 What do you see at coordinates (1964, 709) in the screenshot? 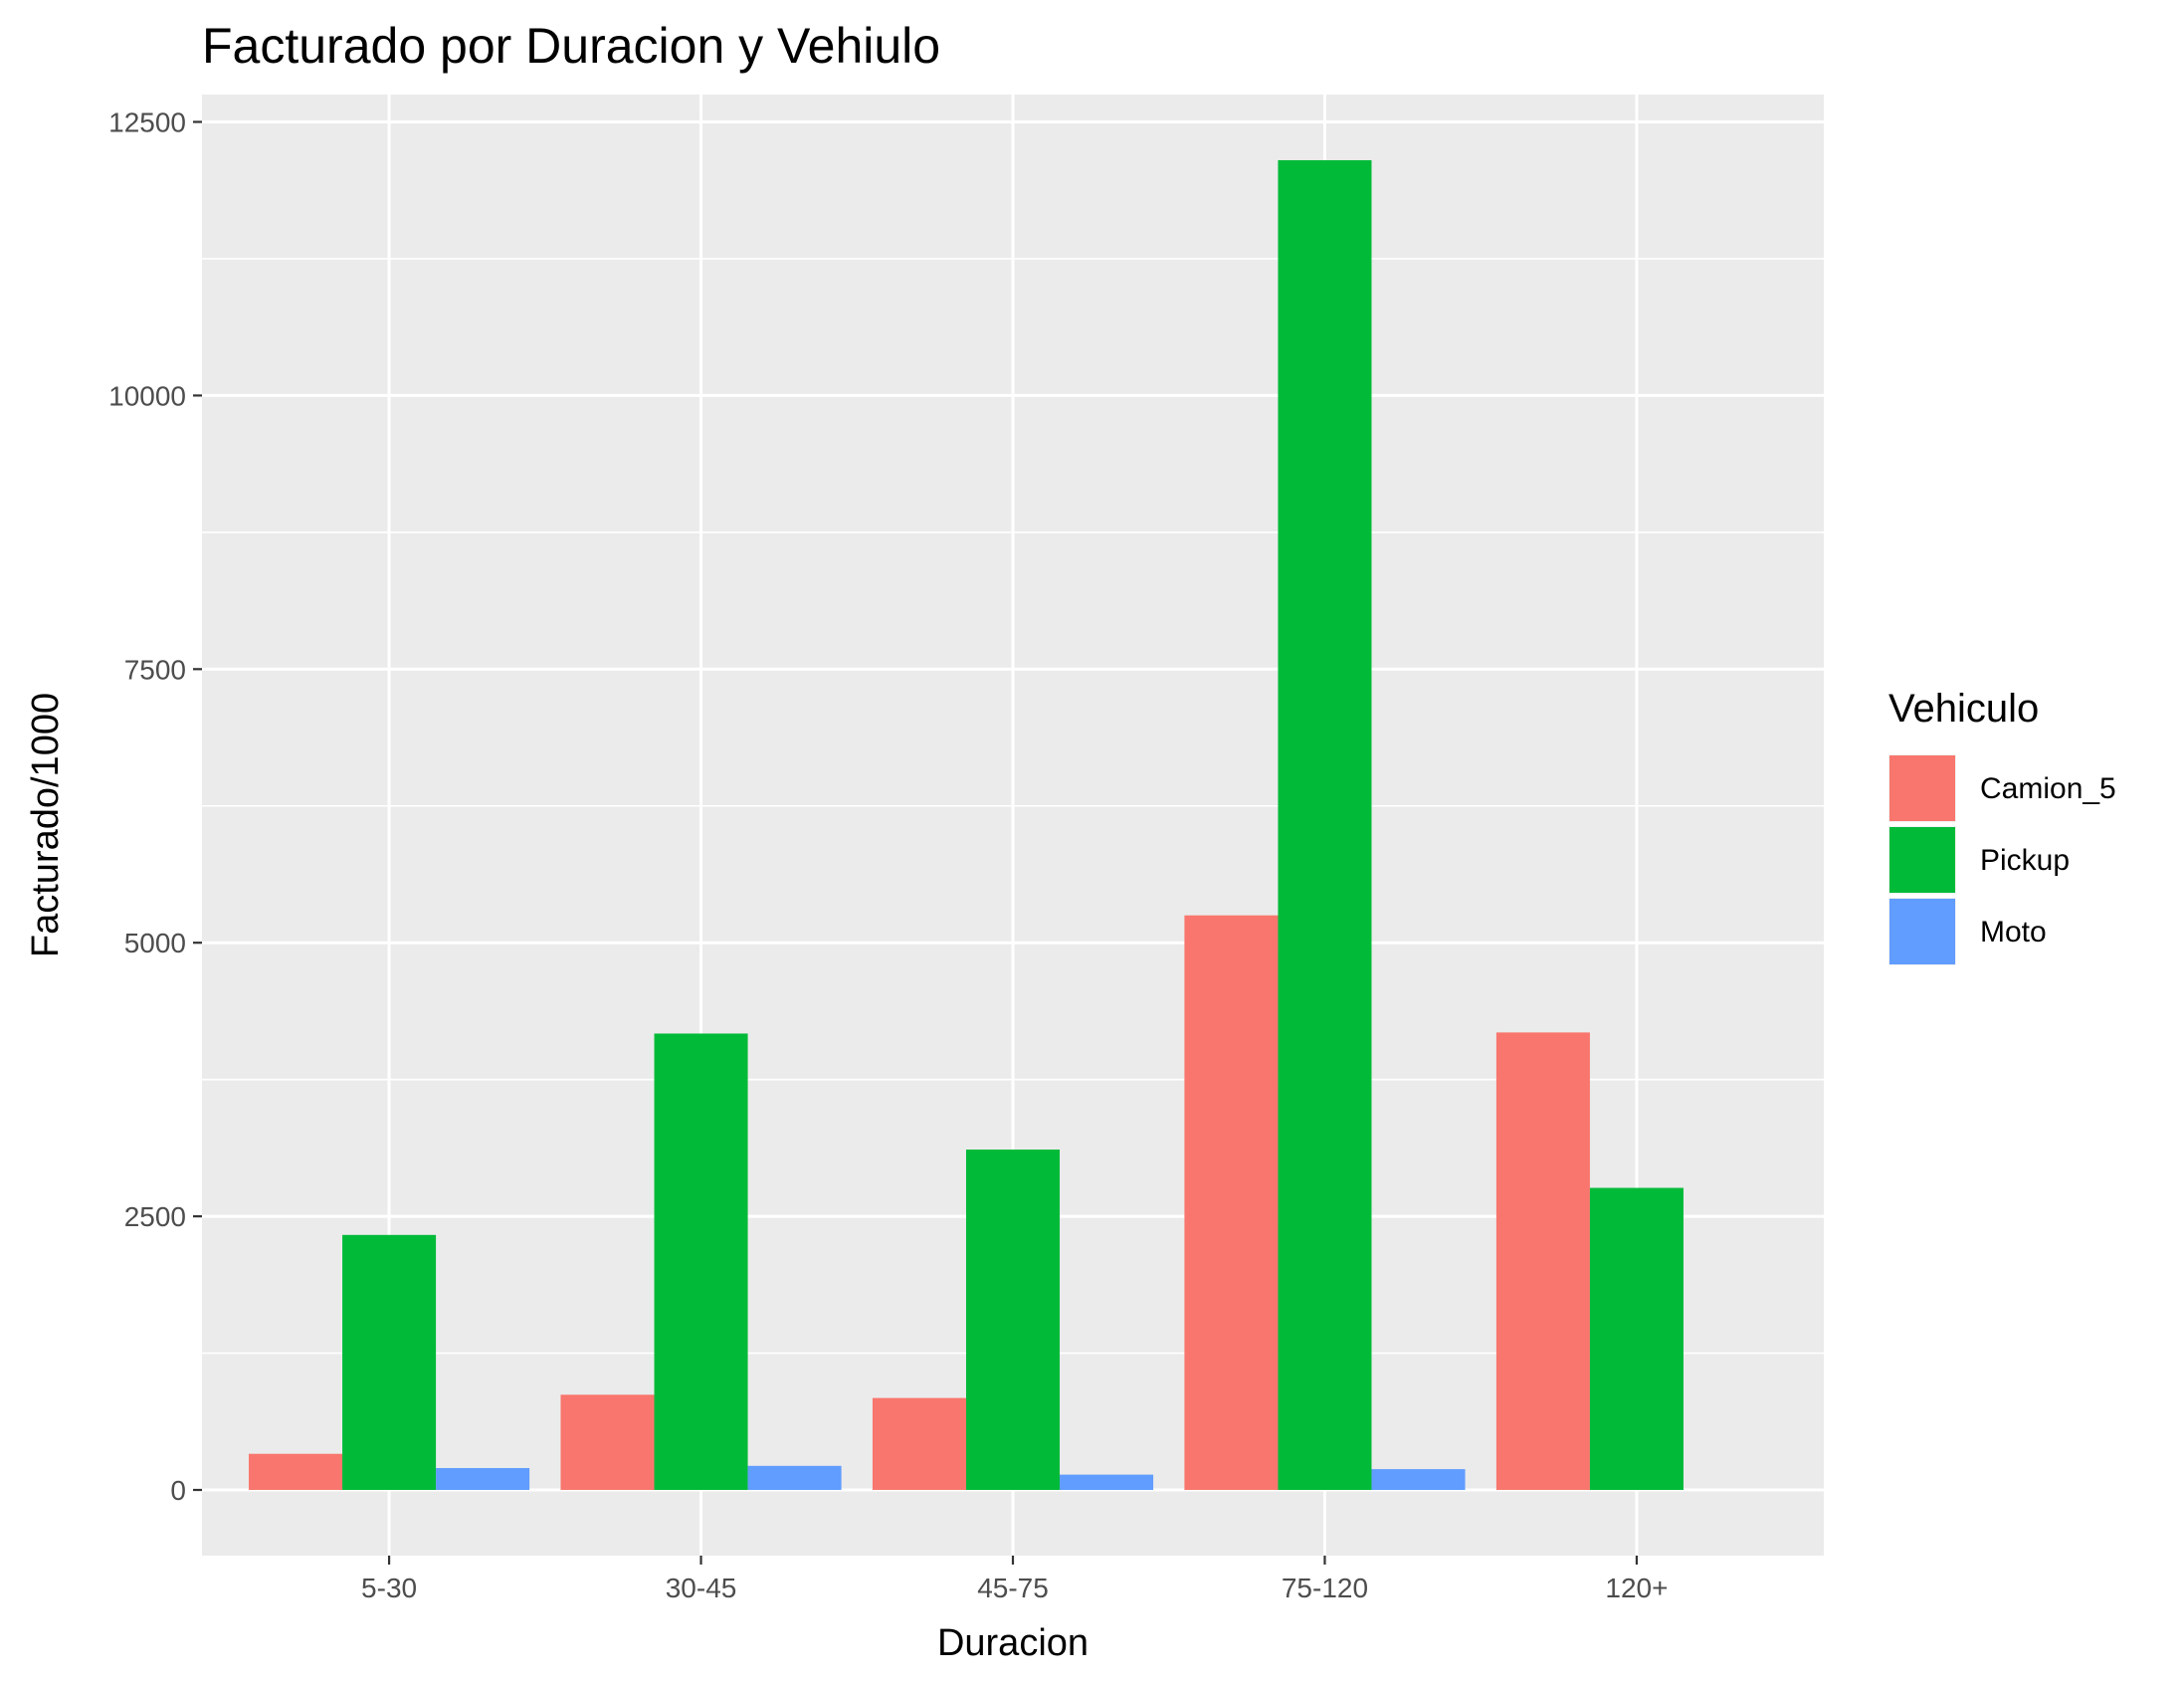
I see `legend-title: Vehiculo` at bounding box center [1964, 709].